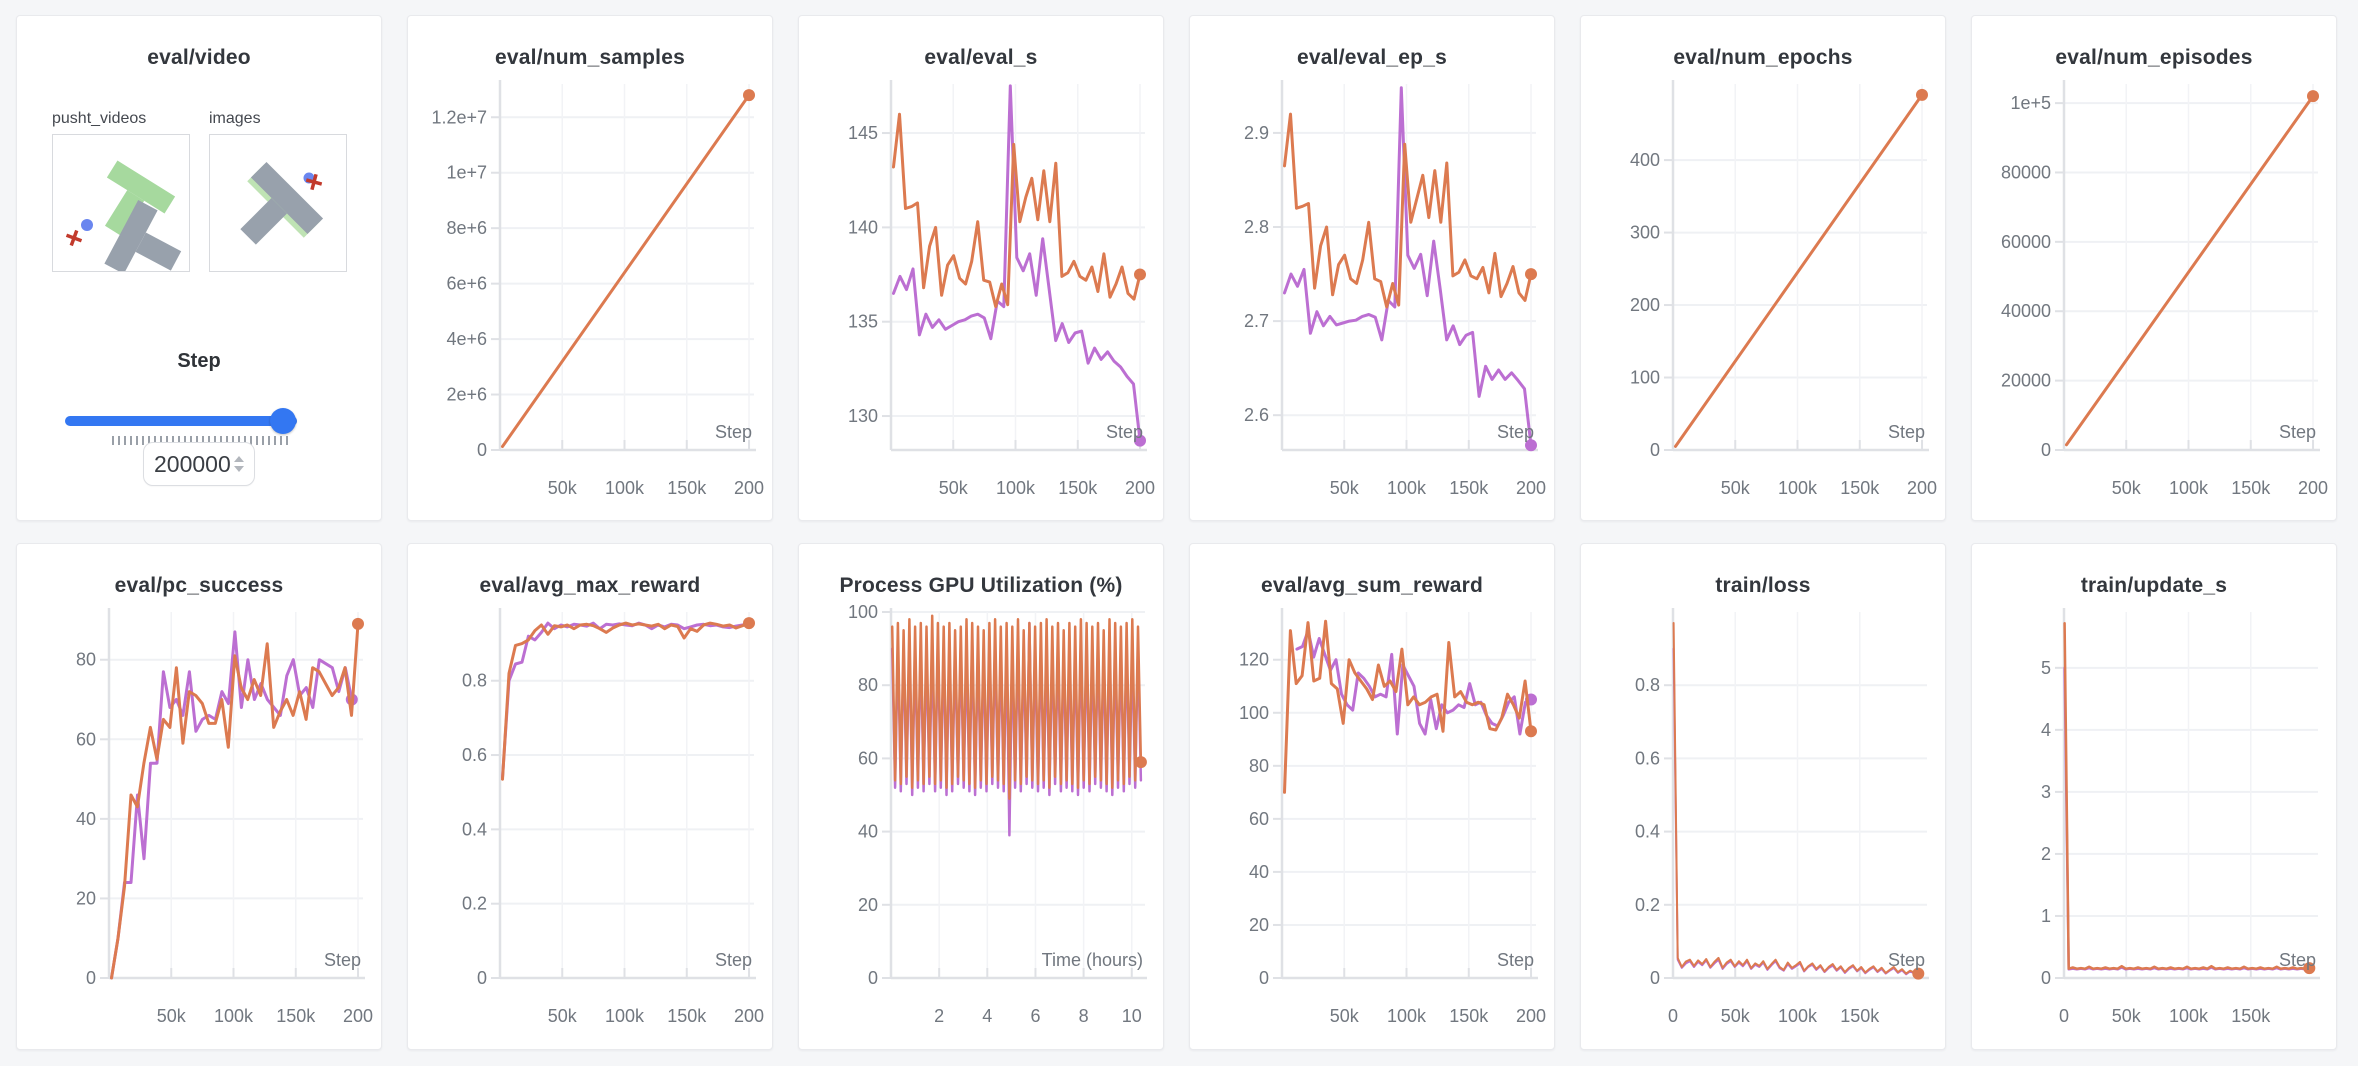 The width and height of the screenshot is (2358, 1066). I want to click on pusht-video-thumbnail, so click(121, 204).